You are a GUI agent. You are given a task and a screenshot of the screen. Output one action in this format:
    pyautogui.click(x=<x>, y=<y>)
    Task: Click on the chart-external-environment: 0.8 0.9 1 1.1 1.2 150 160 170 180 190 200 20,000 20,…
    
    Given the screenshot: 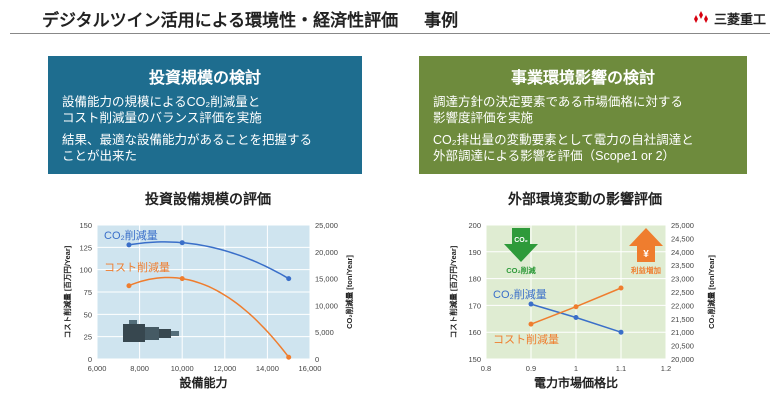 What is the action you would take?
    pyautogui.click(x=582, y=305)
    